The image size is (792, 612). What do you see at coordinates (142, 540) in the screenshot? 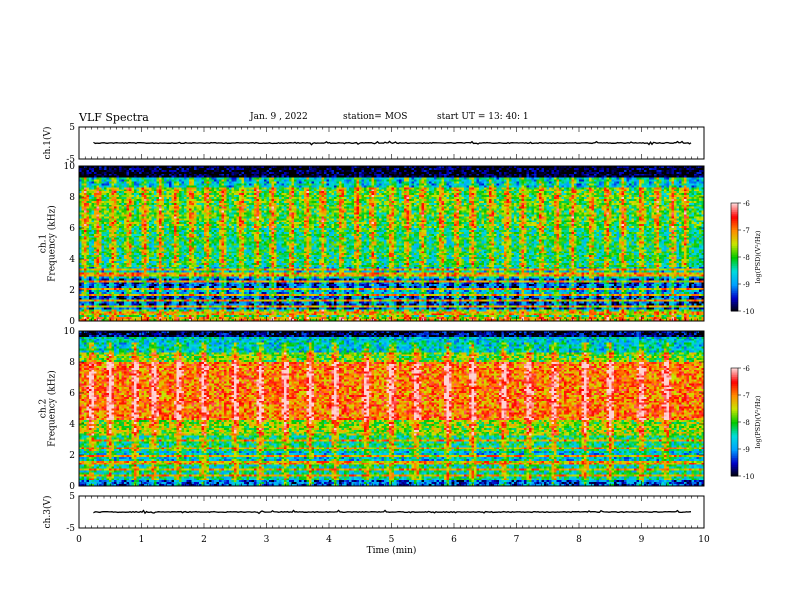
I see `x-tick-label: 1` at bounding box center [142, 540].